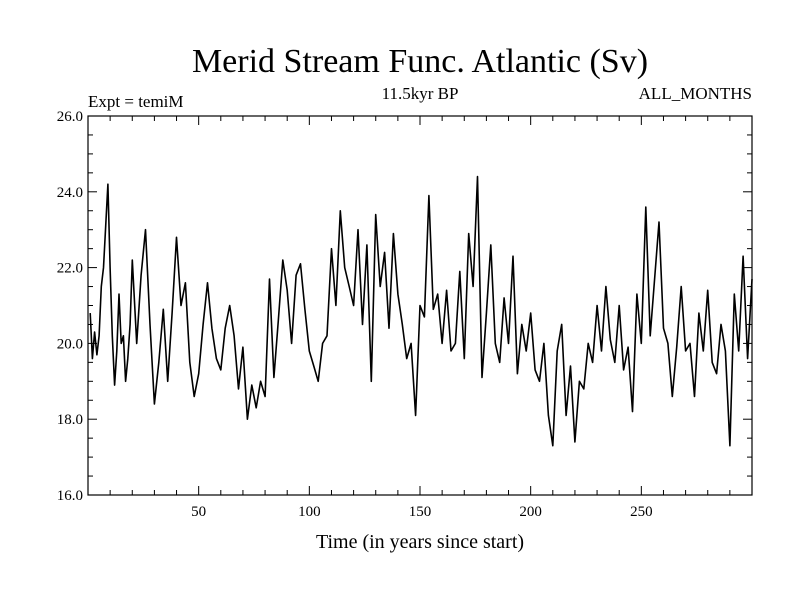 The width and height of the screenshot is (800, 605). What do you see at coordinates (420, 542) in the screenshot?
I see `x-axis-label: Time (in years since start)` at bounding box center [420, 542].